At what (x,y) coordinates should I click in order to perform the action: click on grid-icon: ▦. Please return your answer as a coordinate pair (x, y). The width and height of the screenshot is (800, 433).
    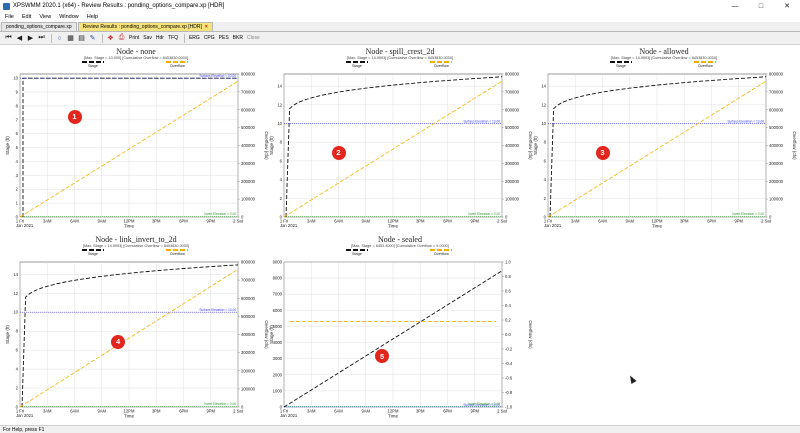
    Looking at the image, I should click on (70, 38).